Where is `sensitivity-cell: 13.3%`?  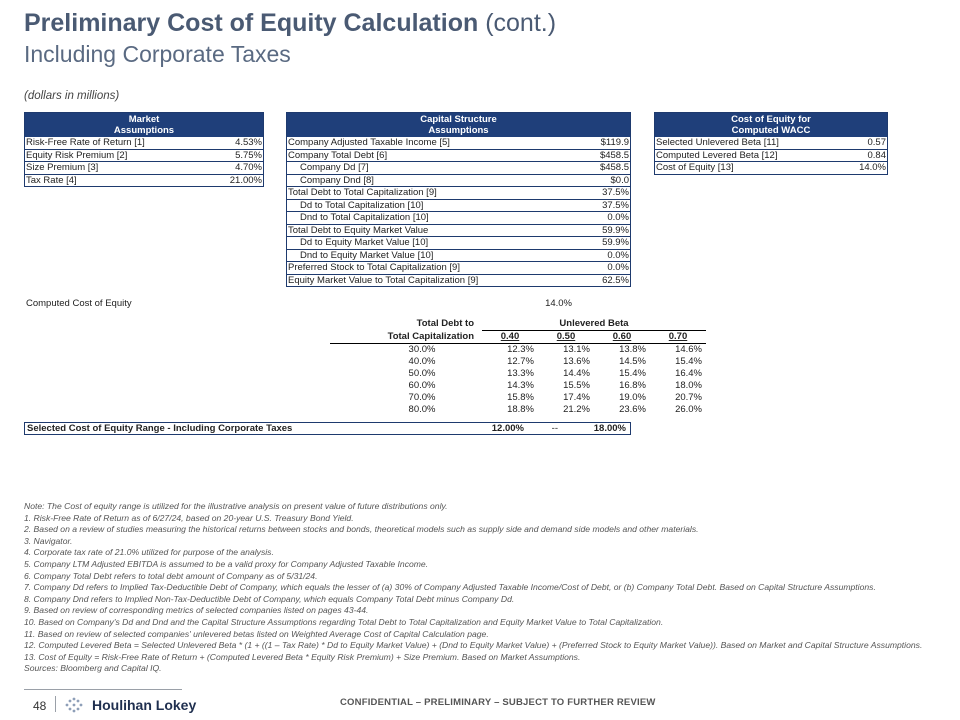
sensitivity-cell: 13.3% is located at coordinates (520, 373).